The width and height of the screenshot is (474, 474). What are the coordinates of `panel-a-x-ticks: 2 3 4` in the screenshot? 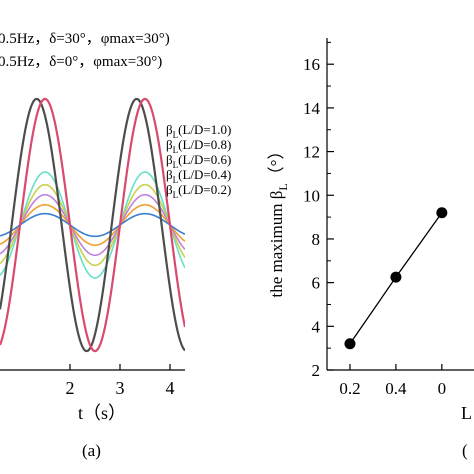 It's located at (120, 381).